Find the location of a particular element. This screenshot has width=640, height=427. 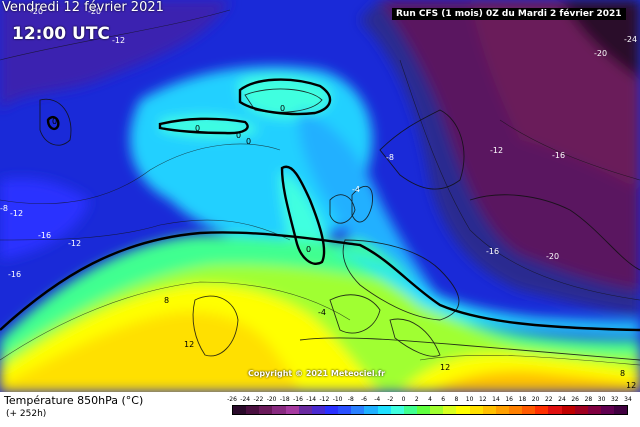

scale-tick-label: 6 is located at coordinates (443, 399).